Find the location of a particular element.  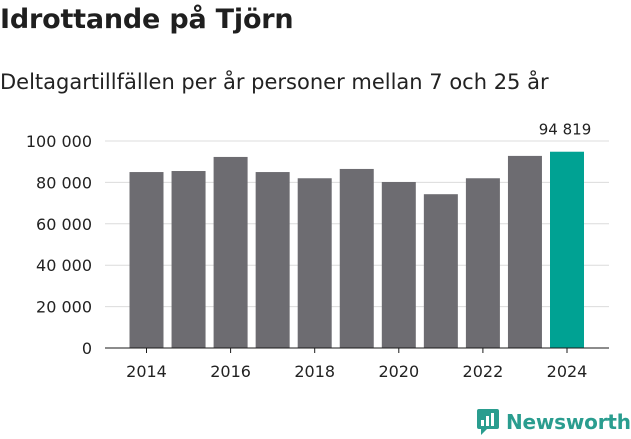

bar-2021 is located at coordinates (440, 271).